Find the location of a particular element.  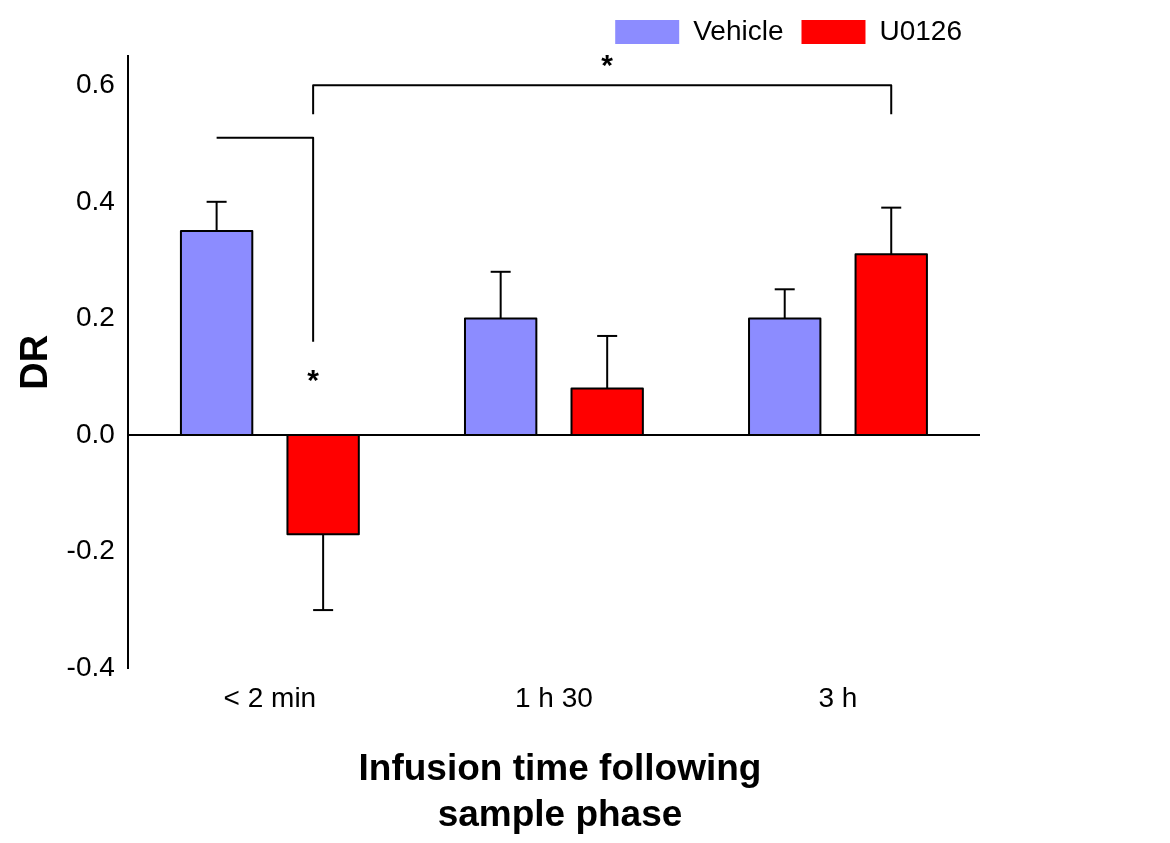

x-tick-label: < 2 min is located at coordinates (270, 697).